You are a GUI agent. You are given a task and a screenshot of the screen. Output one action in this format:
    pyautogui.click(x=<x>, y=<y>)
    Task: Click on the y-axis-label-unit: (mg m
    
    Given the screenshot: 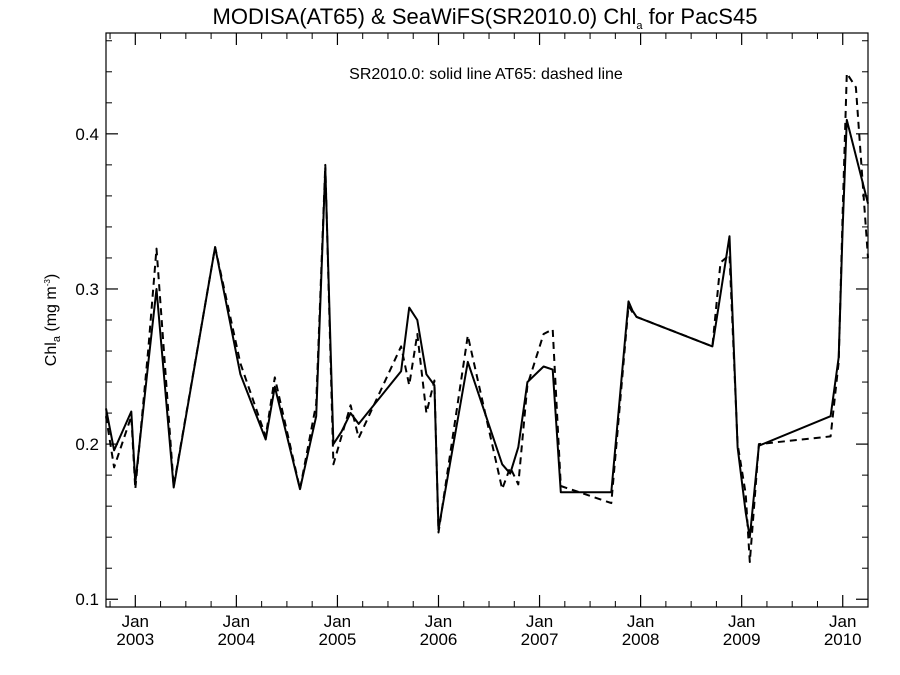 What is the action you would take?
    pyautogui.click(x=51, y=311)
    